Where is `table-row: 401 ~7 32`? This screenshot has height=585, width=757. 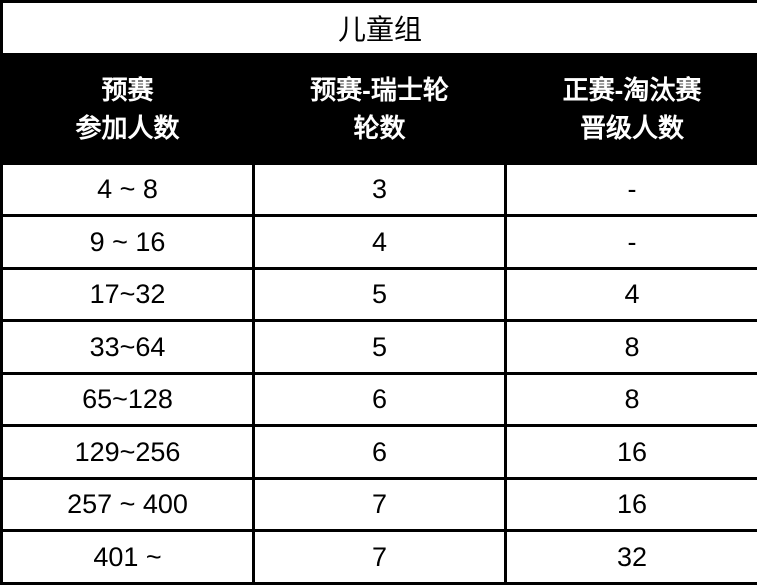 table-row: 401 ~7 32 is located at coordinates (378, 557).